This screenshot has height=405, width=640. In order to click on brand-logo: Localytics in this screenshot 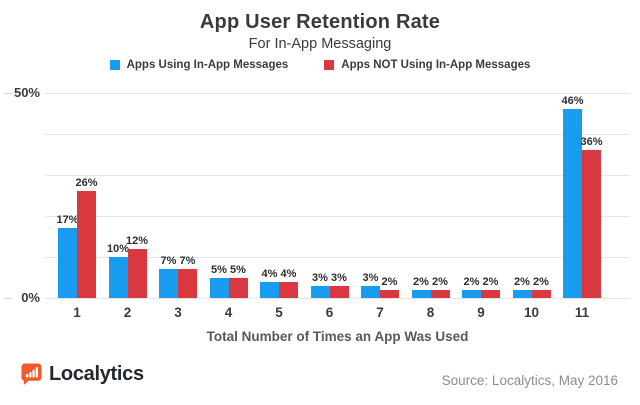, I will do `click(82, 374)`.